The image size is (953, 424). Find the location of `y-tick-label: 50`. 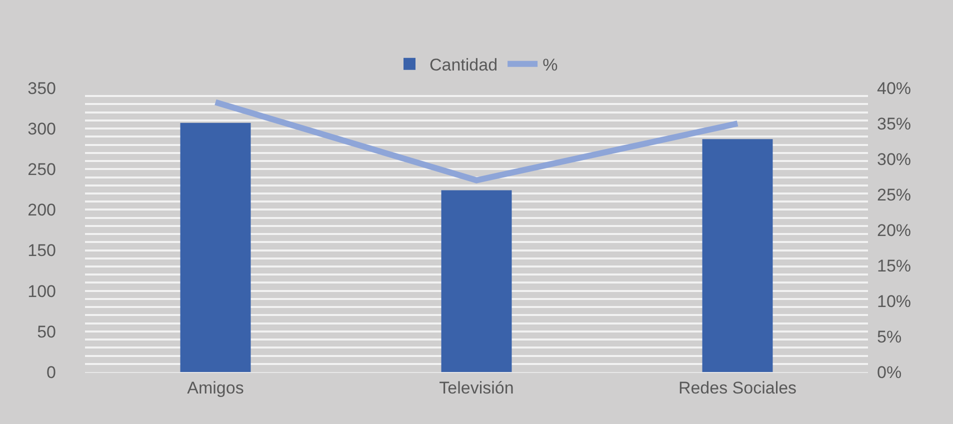

y-tick-label: 50 is located at coordinates (46, 332).